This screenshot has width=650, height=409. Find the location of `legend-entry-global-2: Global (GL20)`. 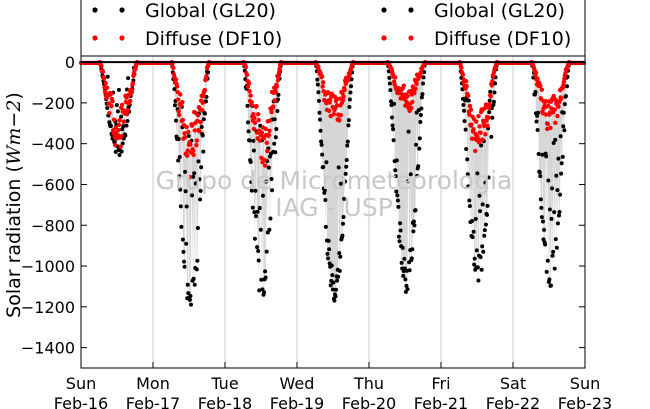

legend-entry-global-2: Global (GL20) is located at coordinates (473, 11).